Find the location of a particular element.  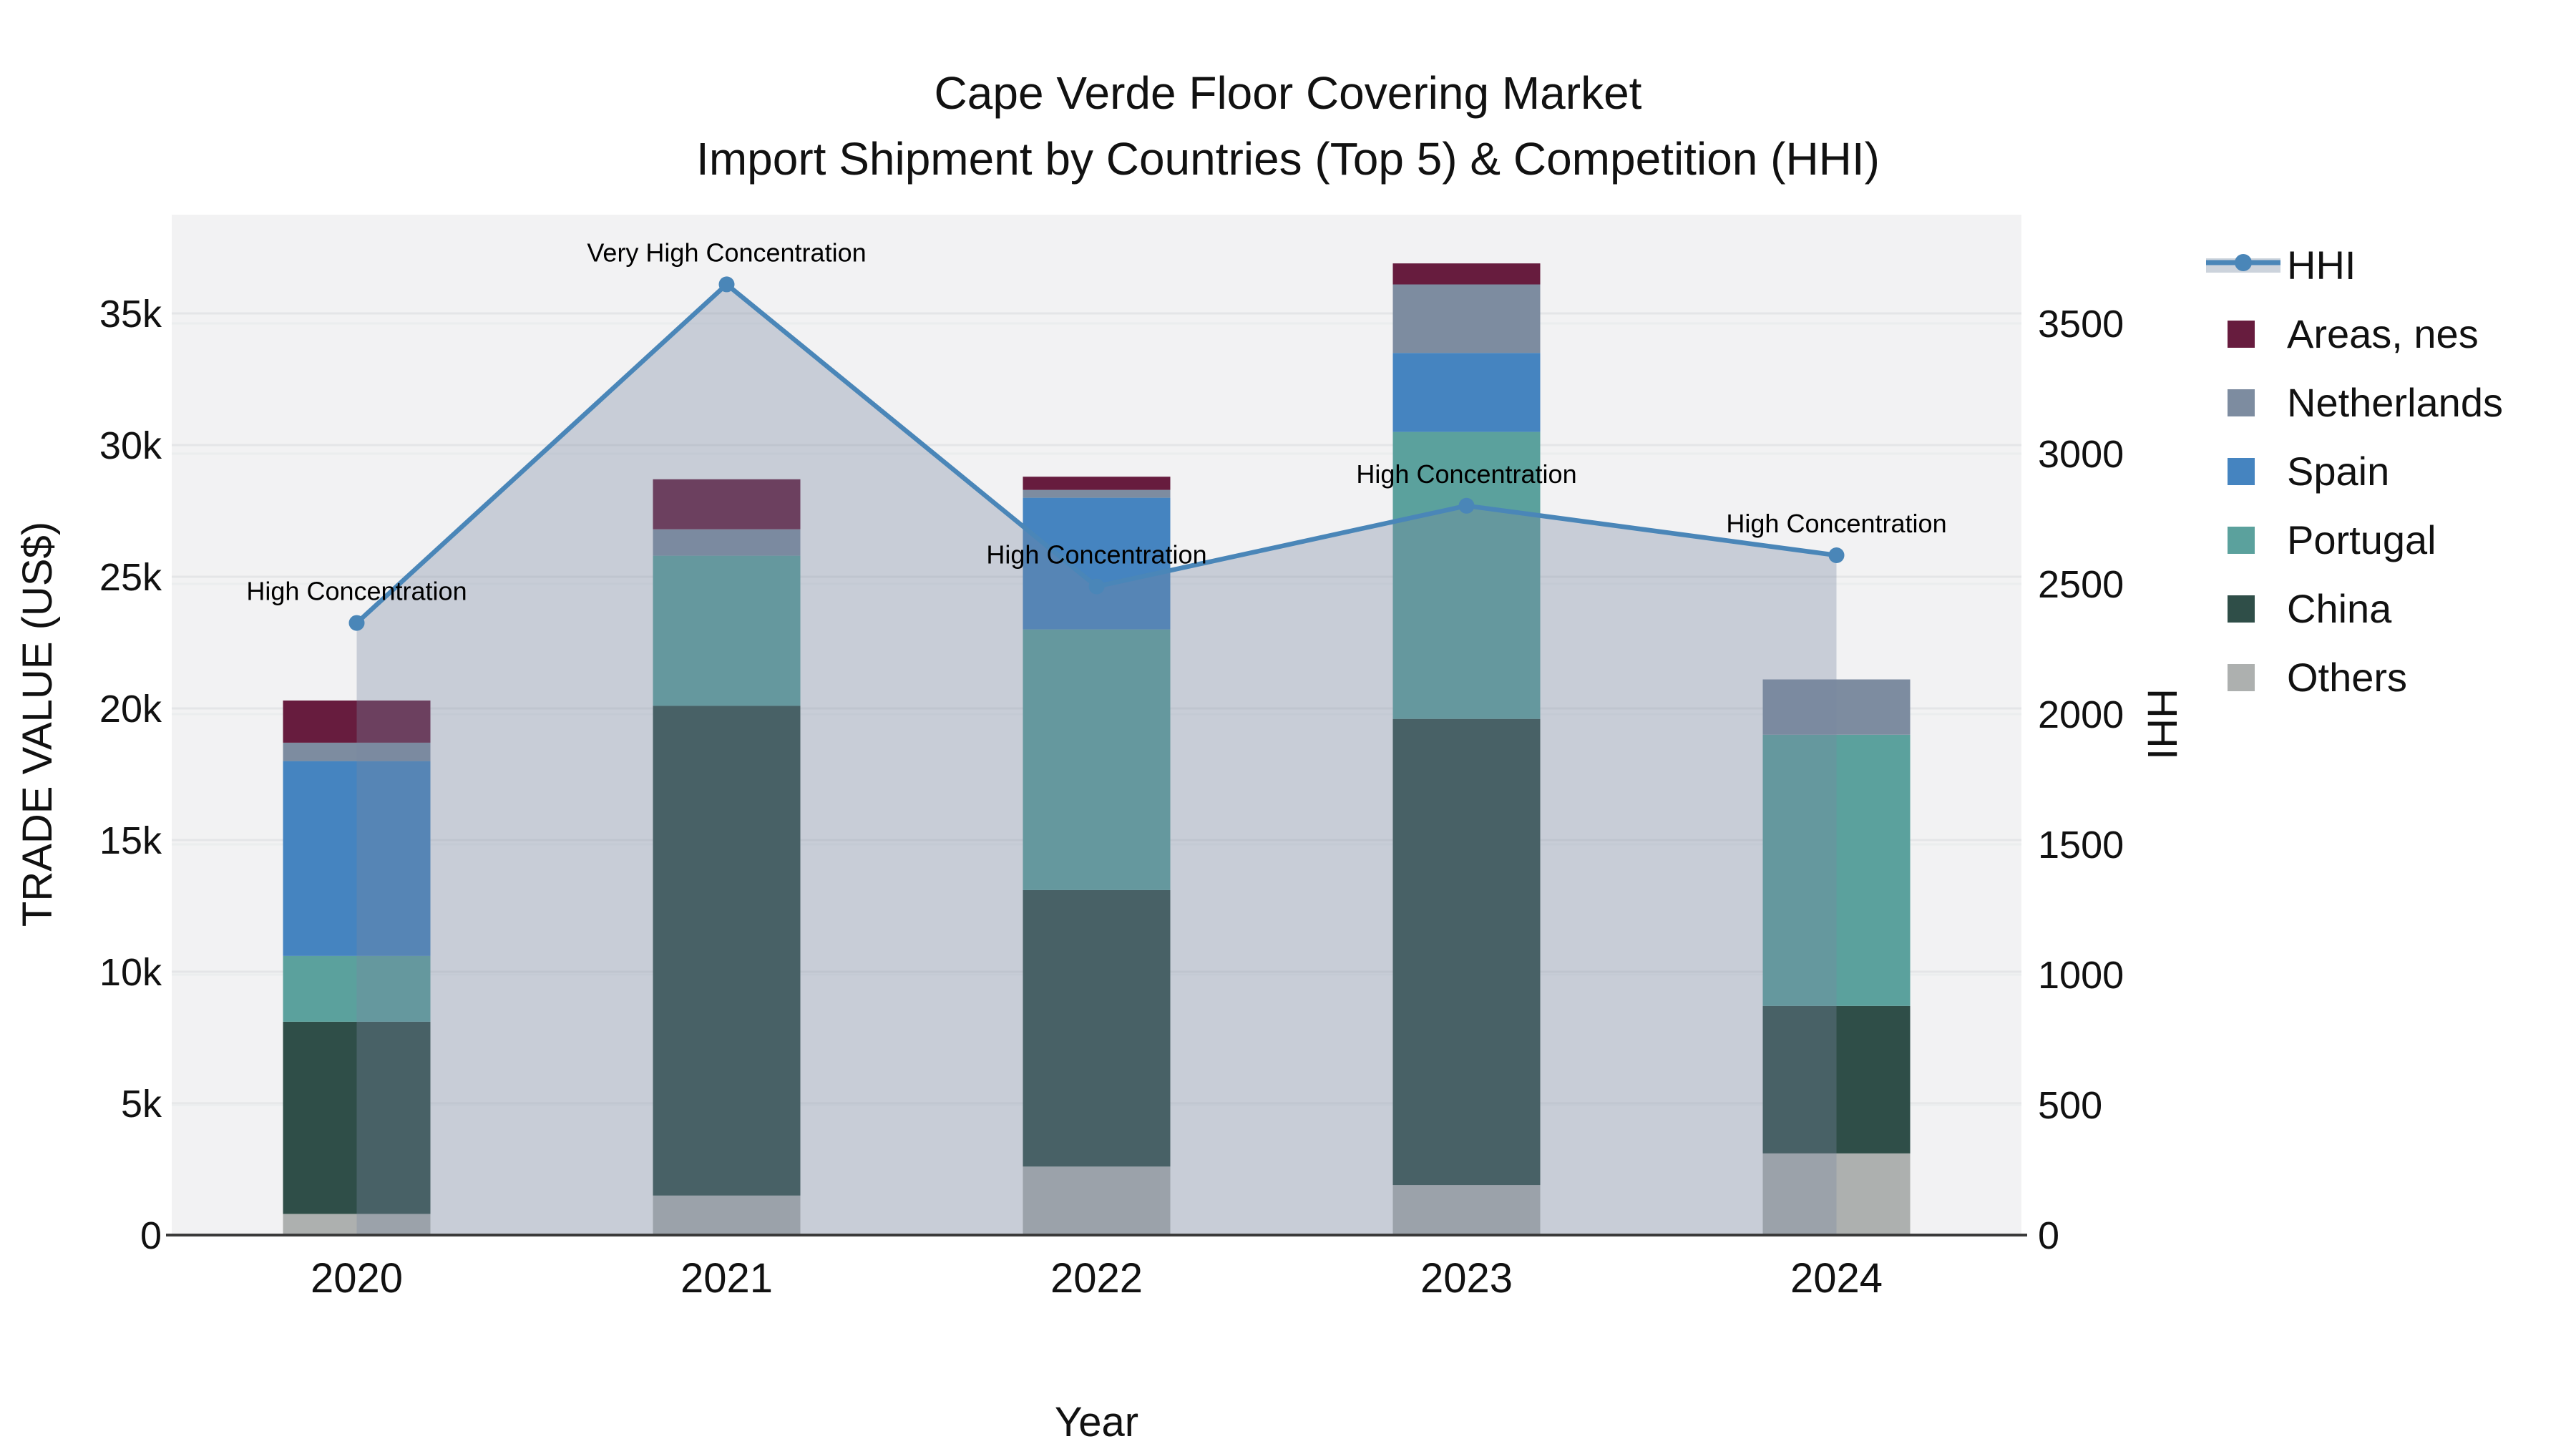

annotation-2023: High Concentration is located at coordinates (1466, 474).